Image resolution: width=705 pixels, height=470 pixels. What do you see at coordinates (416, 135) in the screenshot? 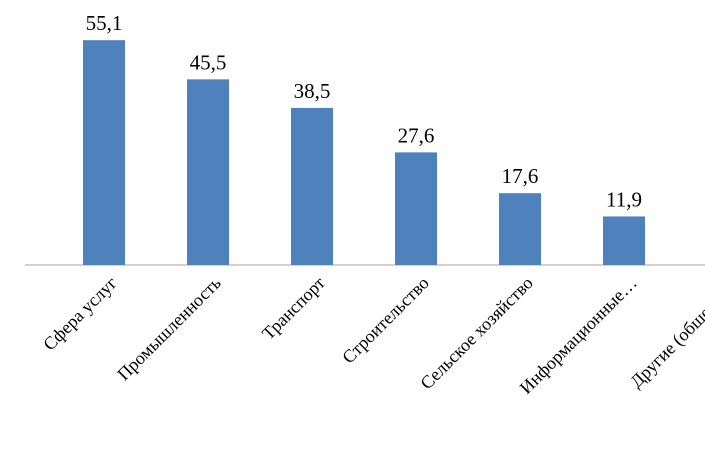
I see `data-label: 27,6` at bounding box center [416, 135].